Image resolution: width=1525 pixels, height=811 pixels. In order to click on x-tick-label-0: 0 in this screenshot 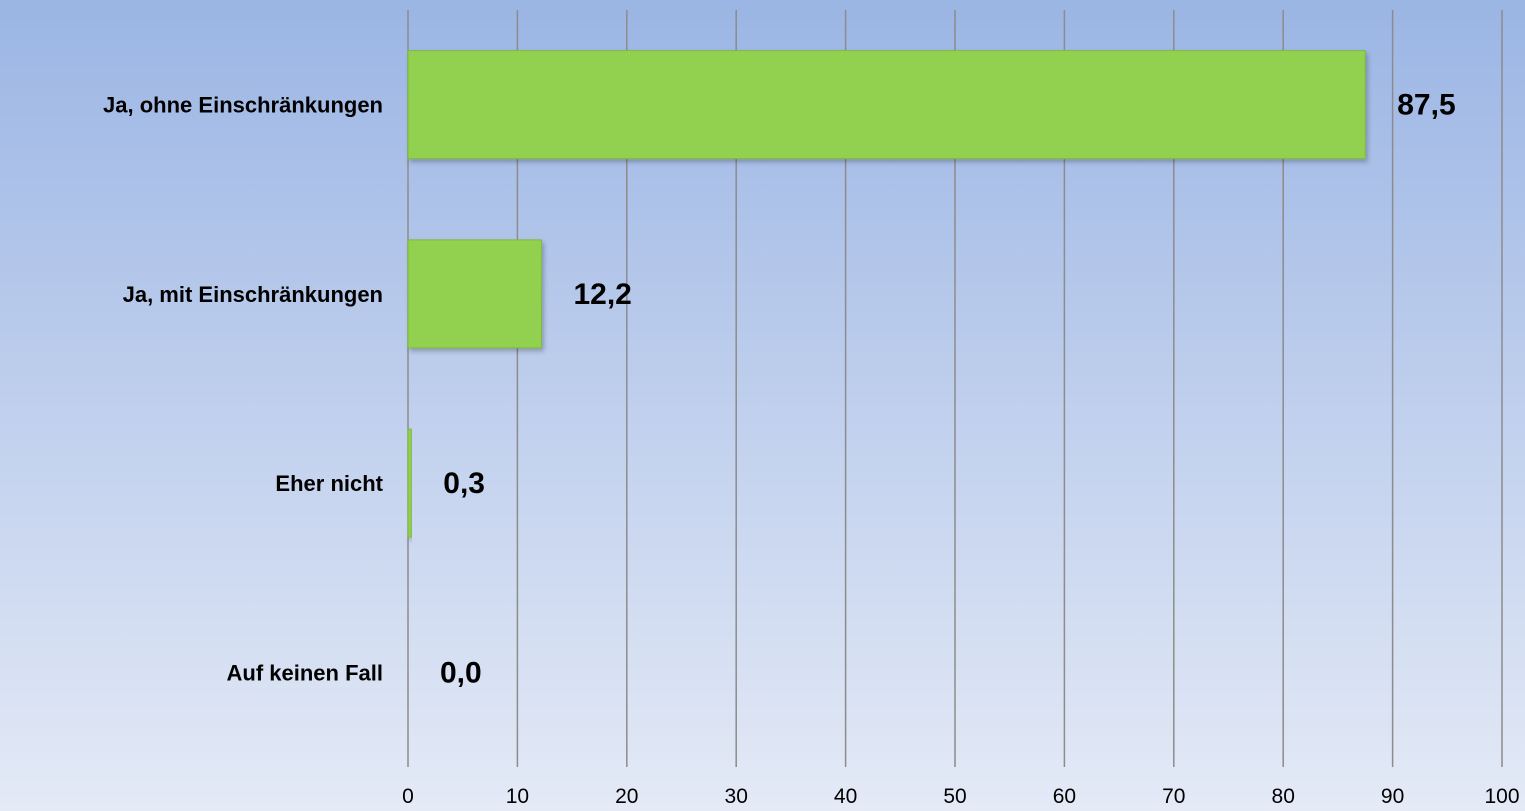, I will do `click(408, 796)`.